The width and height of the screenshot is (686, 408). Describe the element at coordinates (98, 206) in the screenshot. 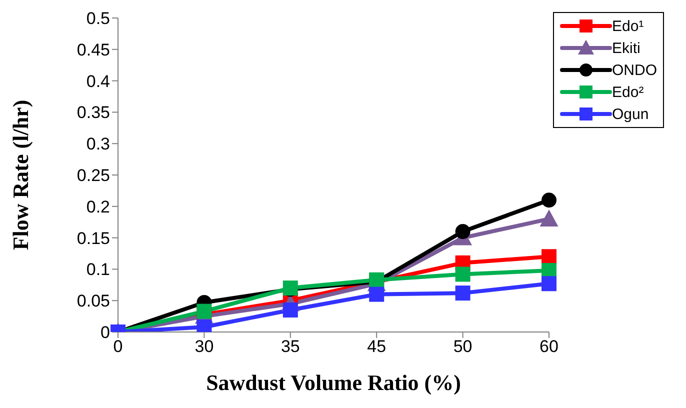

I see `y-tick-label: 0.2` at that location.